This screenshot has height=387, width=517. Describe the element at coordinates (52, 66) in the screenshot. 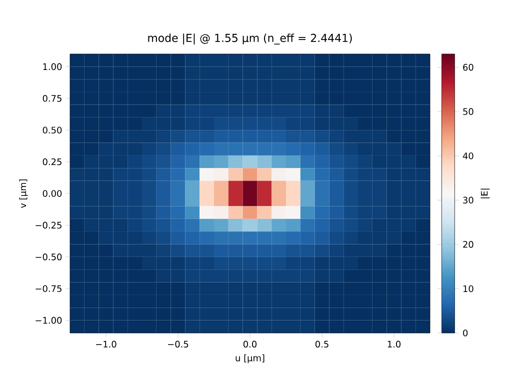

I see `y-tick-label: 1.00` at that location.